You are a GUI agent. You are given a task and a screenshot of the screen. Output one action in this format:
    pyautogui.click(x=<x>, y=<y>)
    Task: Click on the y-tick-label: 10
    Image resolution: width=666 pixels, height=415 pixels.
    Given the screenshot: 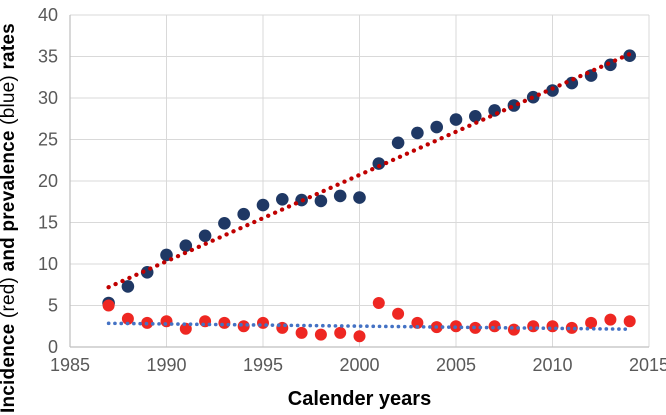 What is the action you would take?
    pyautogui.click(x=48, y=264)
    